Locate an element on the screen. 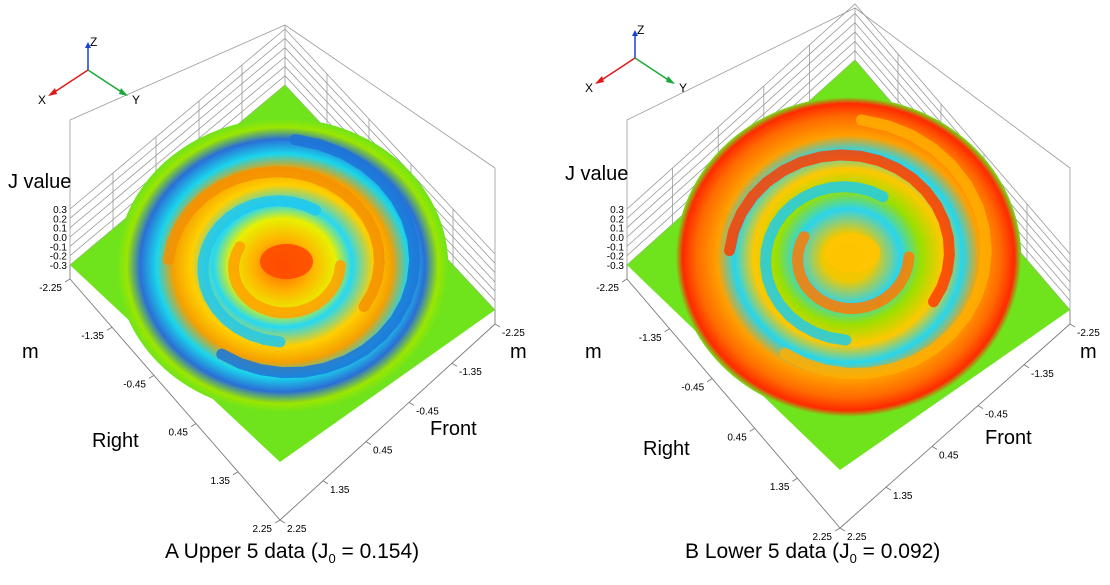 Image resolution: width=1110 pixels, height=585 pixels. caption-a: A Upper 5 data (J0 = 0.154) is located at coordinates (292, 553).